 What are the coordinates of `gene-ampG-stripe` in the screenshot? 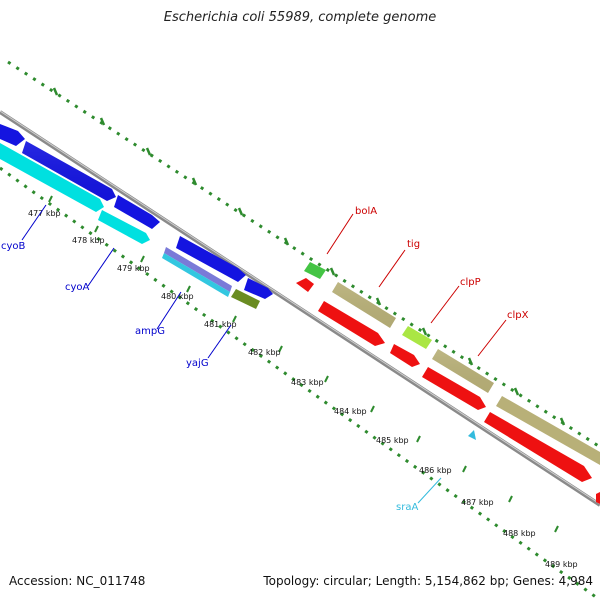 It's located at (198, 269).